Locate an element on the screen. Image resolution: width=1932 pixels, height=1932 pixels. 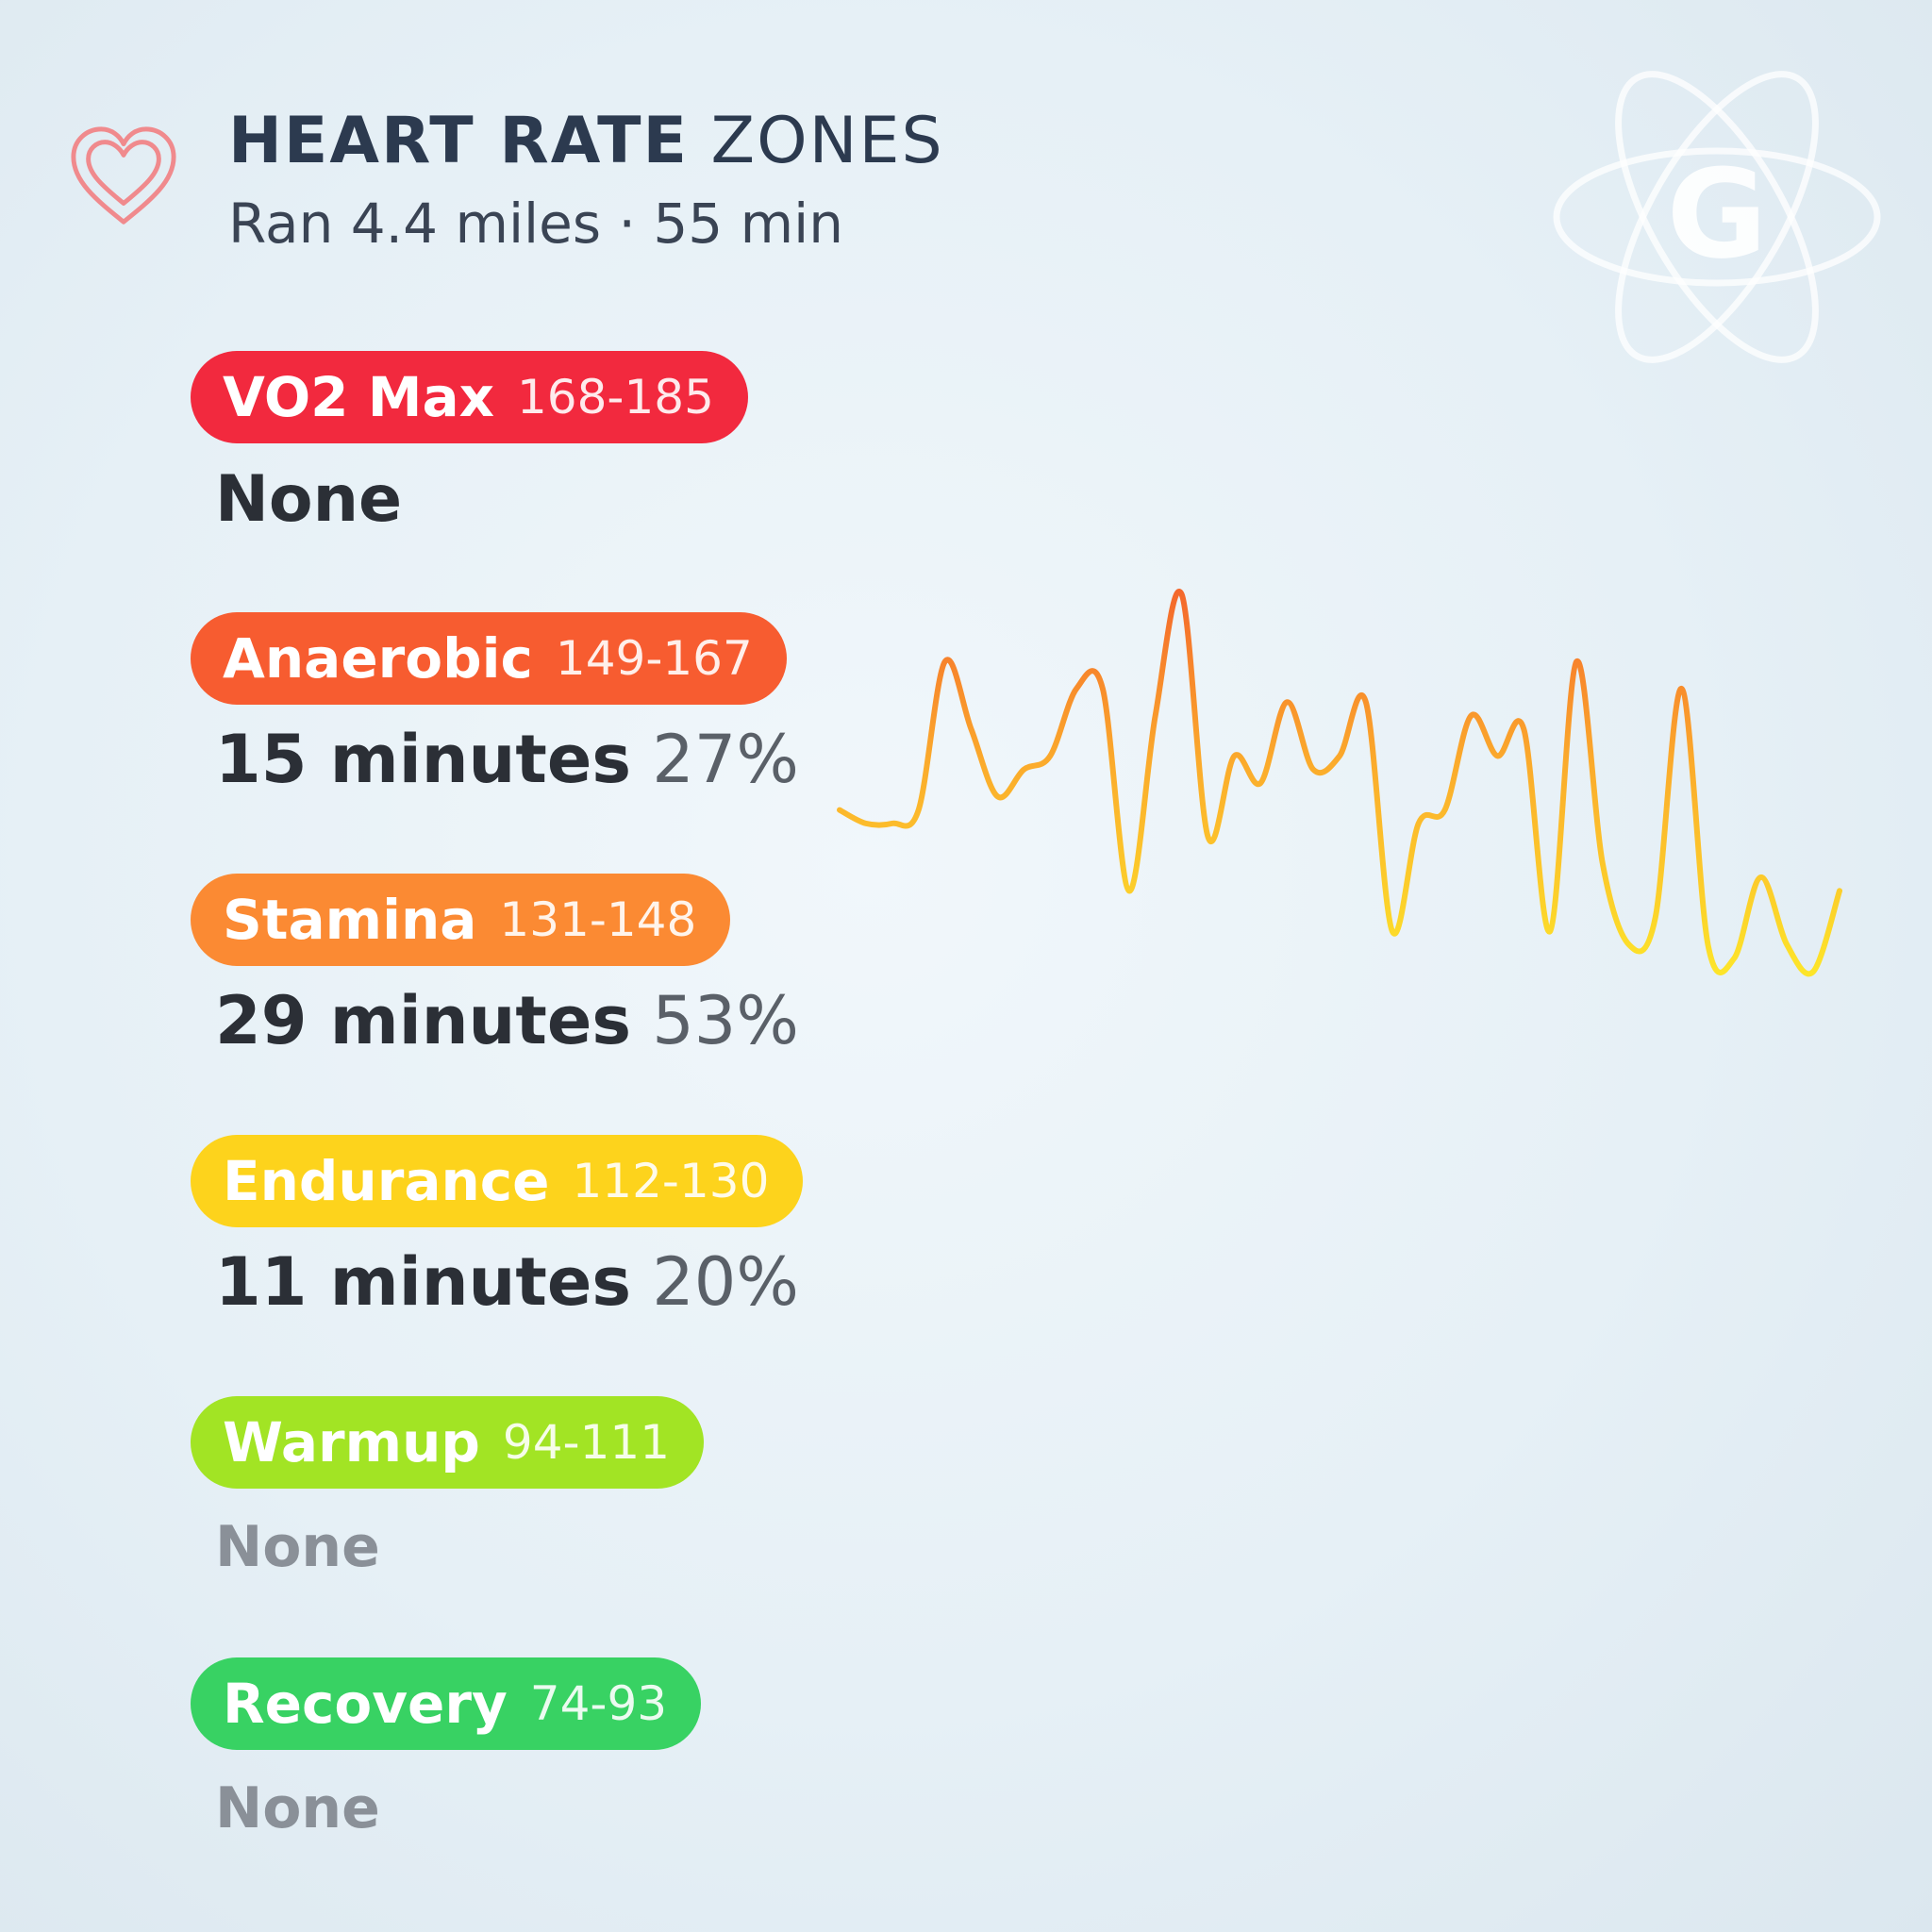
atom-logo-icon: G is located at coordinates (1717, 217).